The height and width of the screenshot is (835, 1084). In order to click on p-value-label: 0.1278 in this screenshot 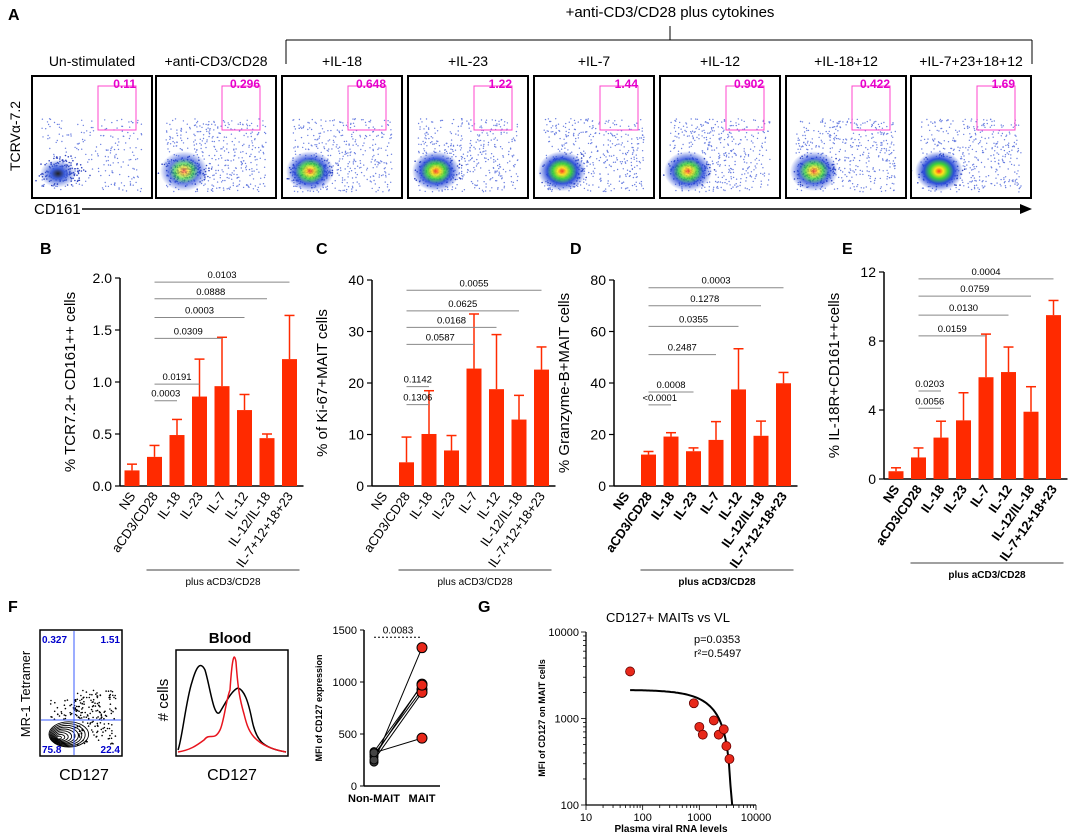, I will do `click(704, 299)`.